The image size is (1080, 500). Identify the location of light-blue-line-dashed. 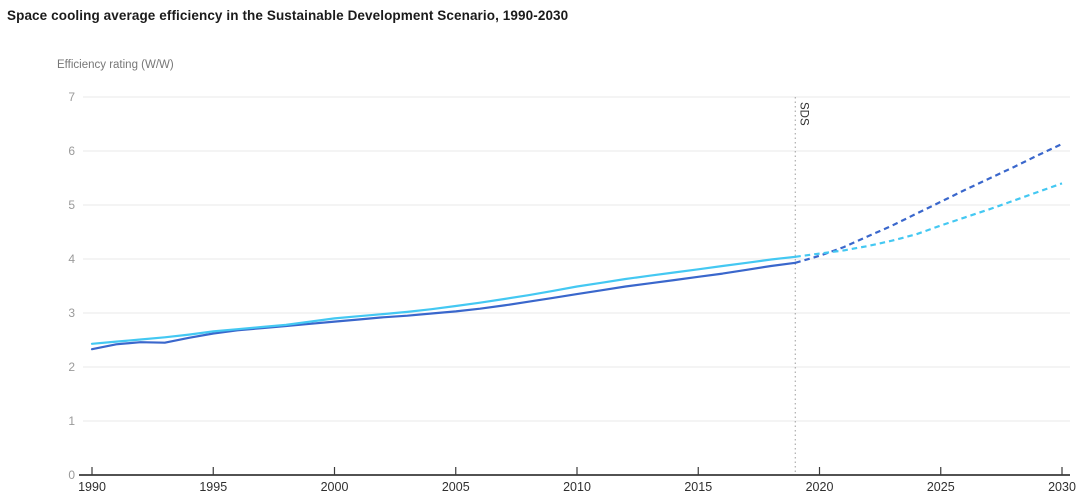
(929, 220).